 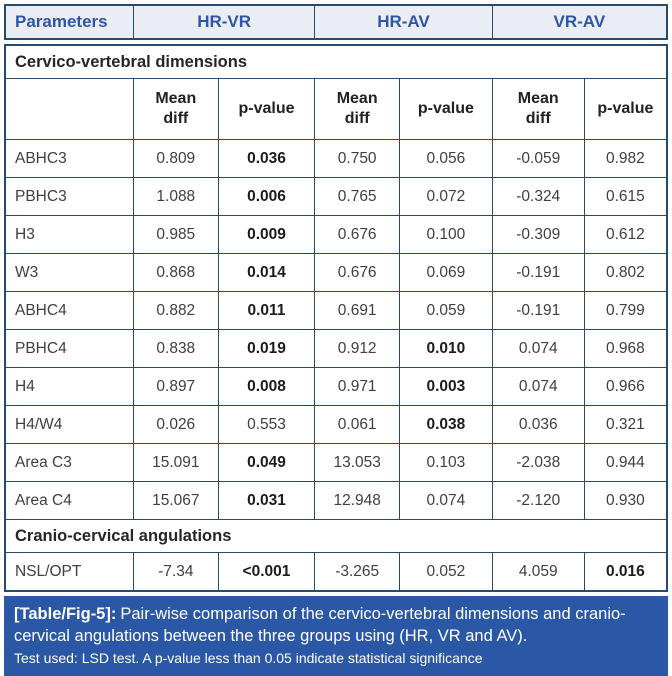 What do you see at coordinates (224, 22) in the screenshot?
I see `header-group-hr-vr: HR-VR` at bounding box center [224, 22].